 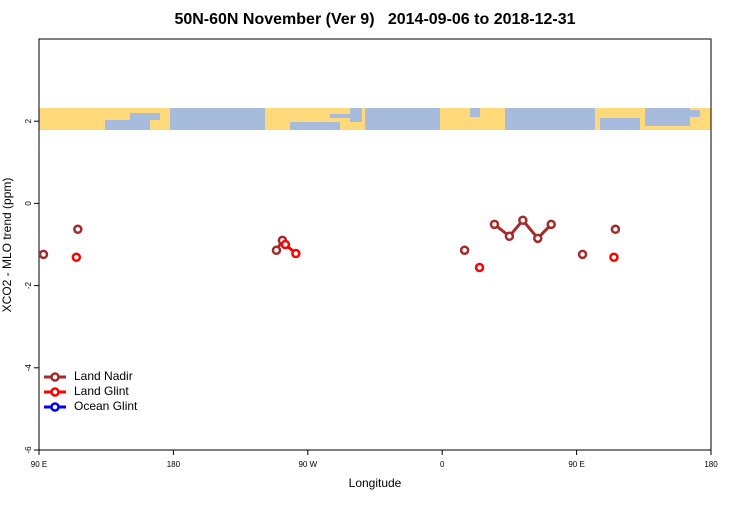 What do you see at coordinates (375, 483) in the screenshot?
I see `x-axis-label: Longitude` at bounding box center [375, 483].